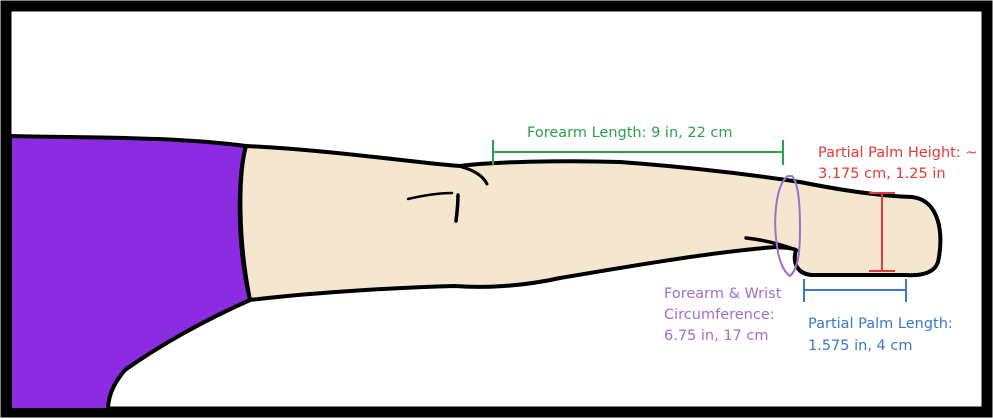  Describe the element at coordinates (882, 232) in the screenshot. I see `palm-height-marker` at that location.